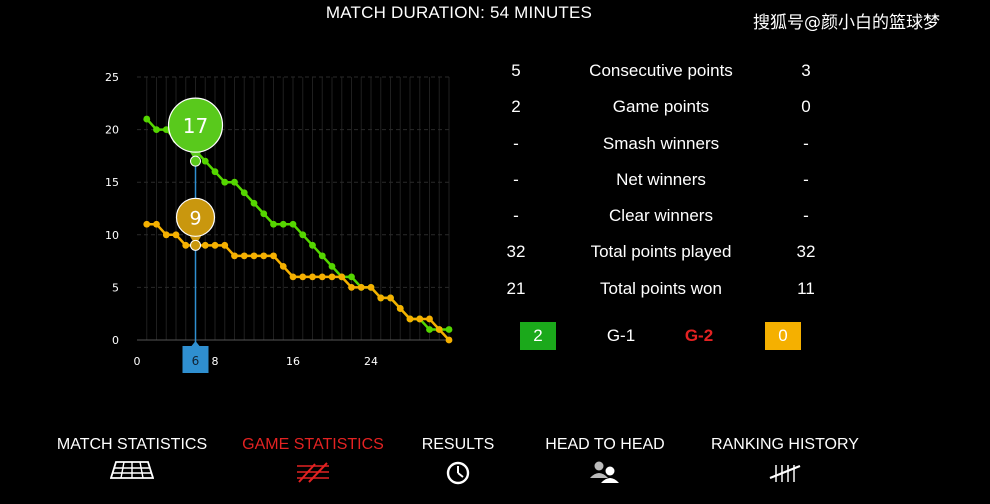 This screenshot has height=504, width=990. Describe the element at coordinates (621, 335) in the screenshot. I see `game-1-tab: G-1` at that location.